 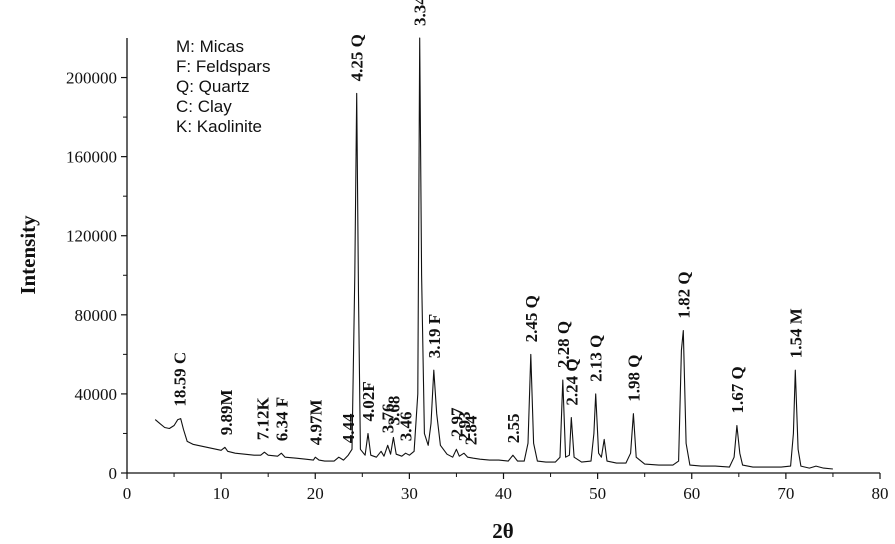 What do you see at coordinates (597, 493) in the screenshot?
I see `x-tick-label: 50` at bounding box center [597, 493].